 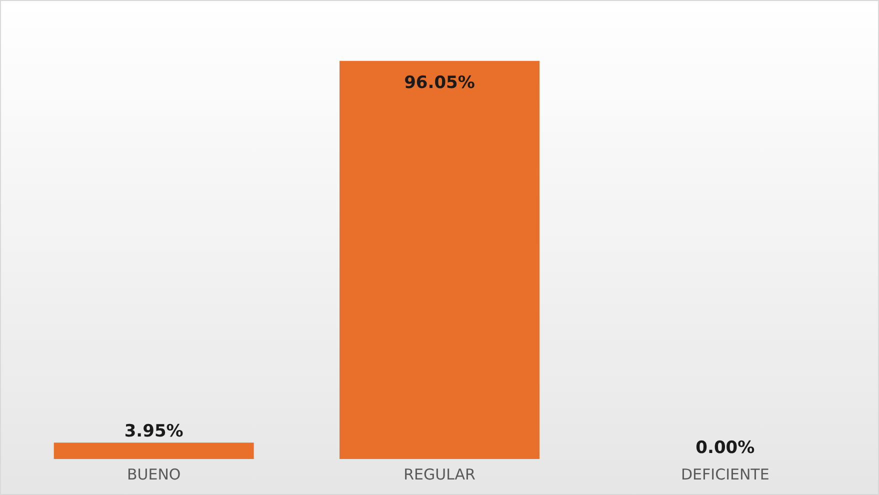 What do you see at coordinates (439, 82) in the screenshot?
I see `data-label: 96.05%` at bounding box center [439, 82].